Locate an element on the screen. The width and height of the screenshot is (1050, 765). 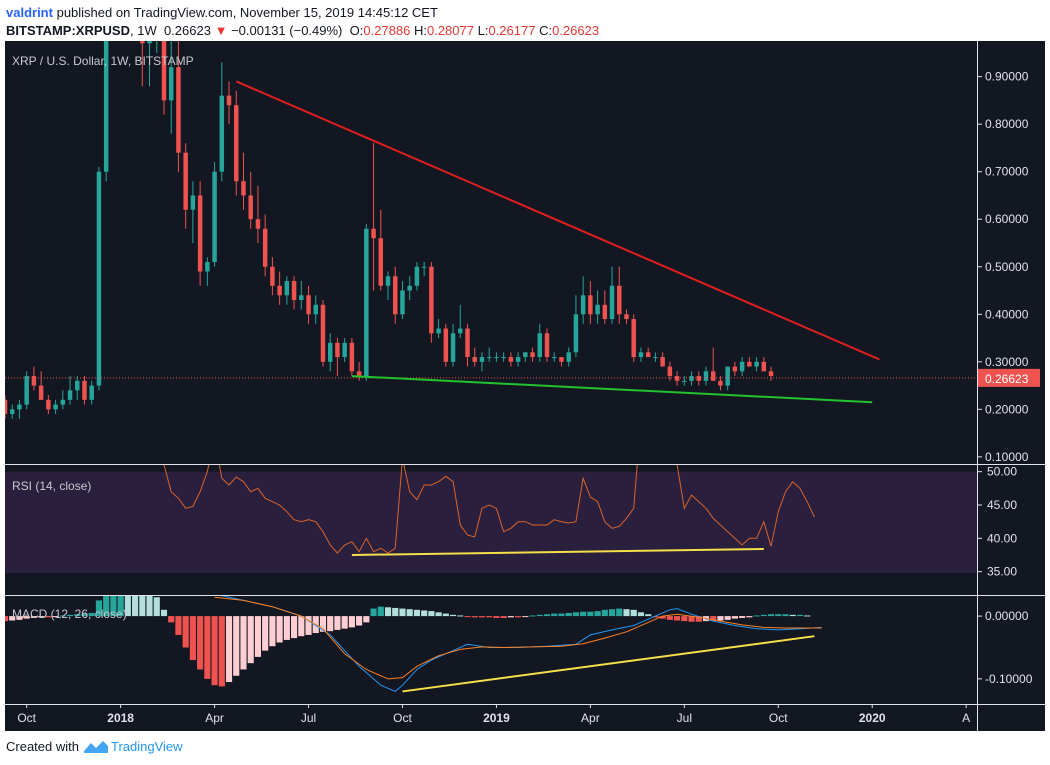
open-value: 0.27886 is located at coordinates (387, 30).